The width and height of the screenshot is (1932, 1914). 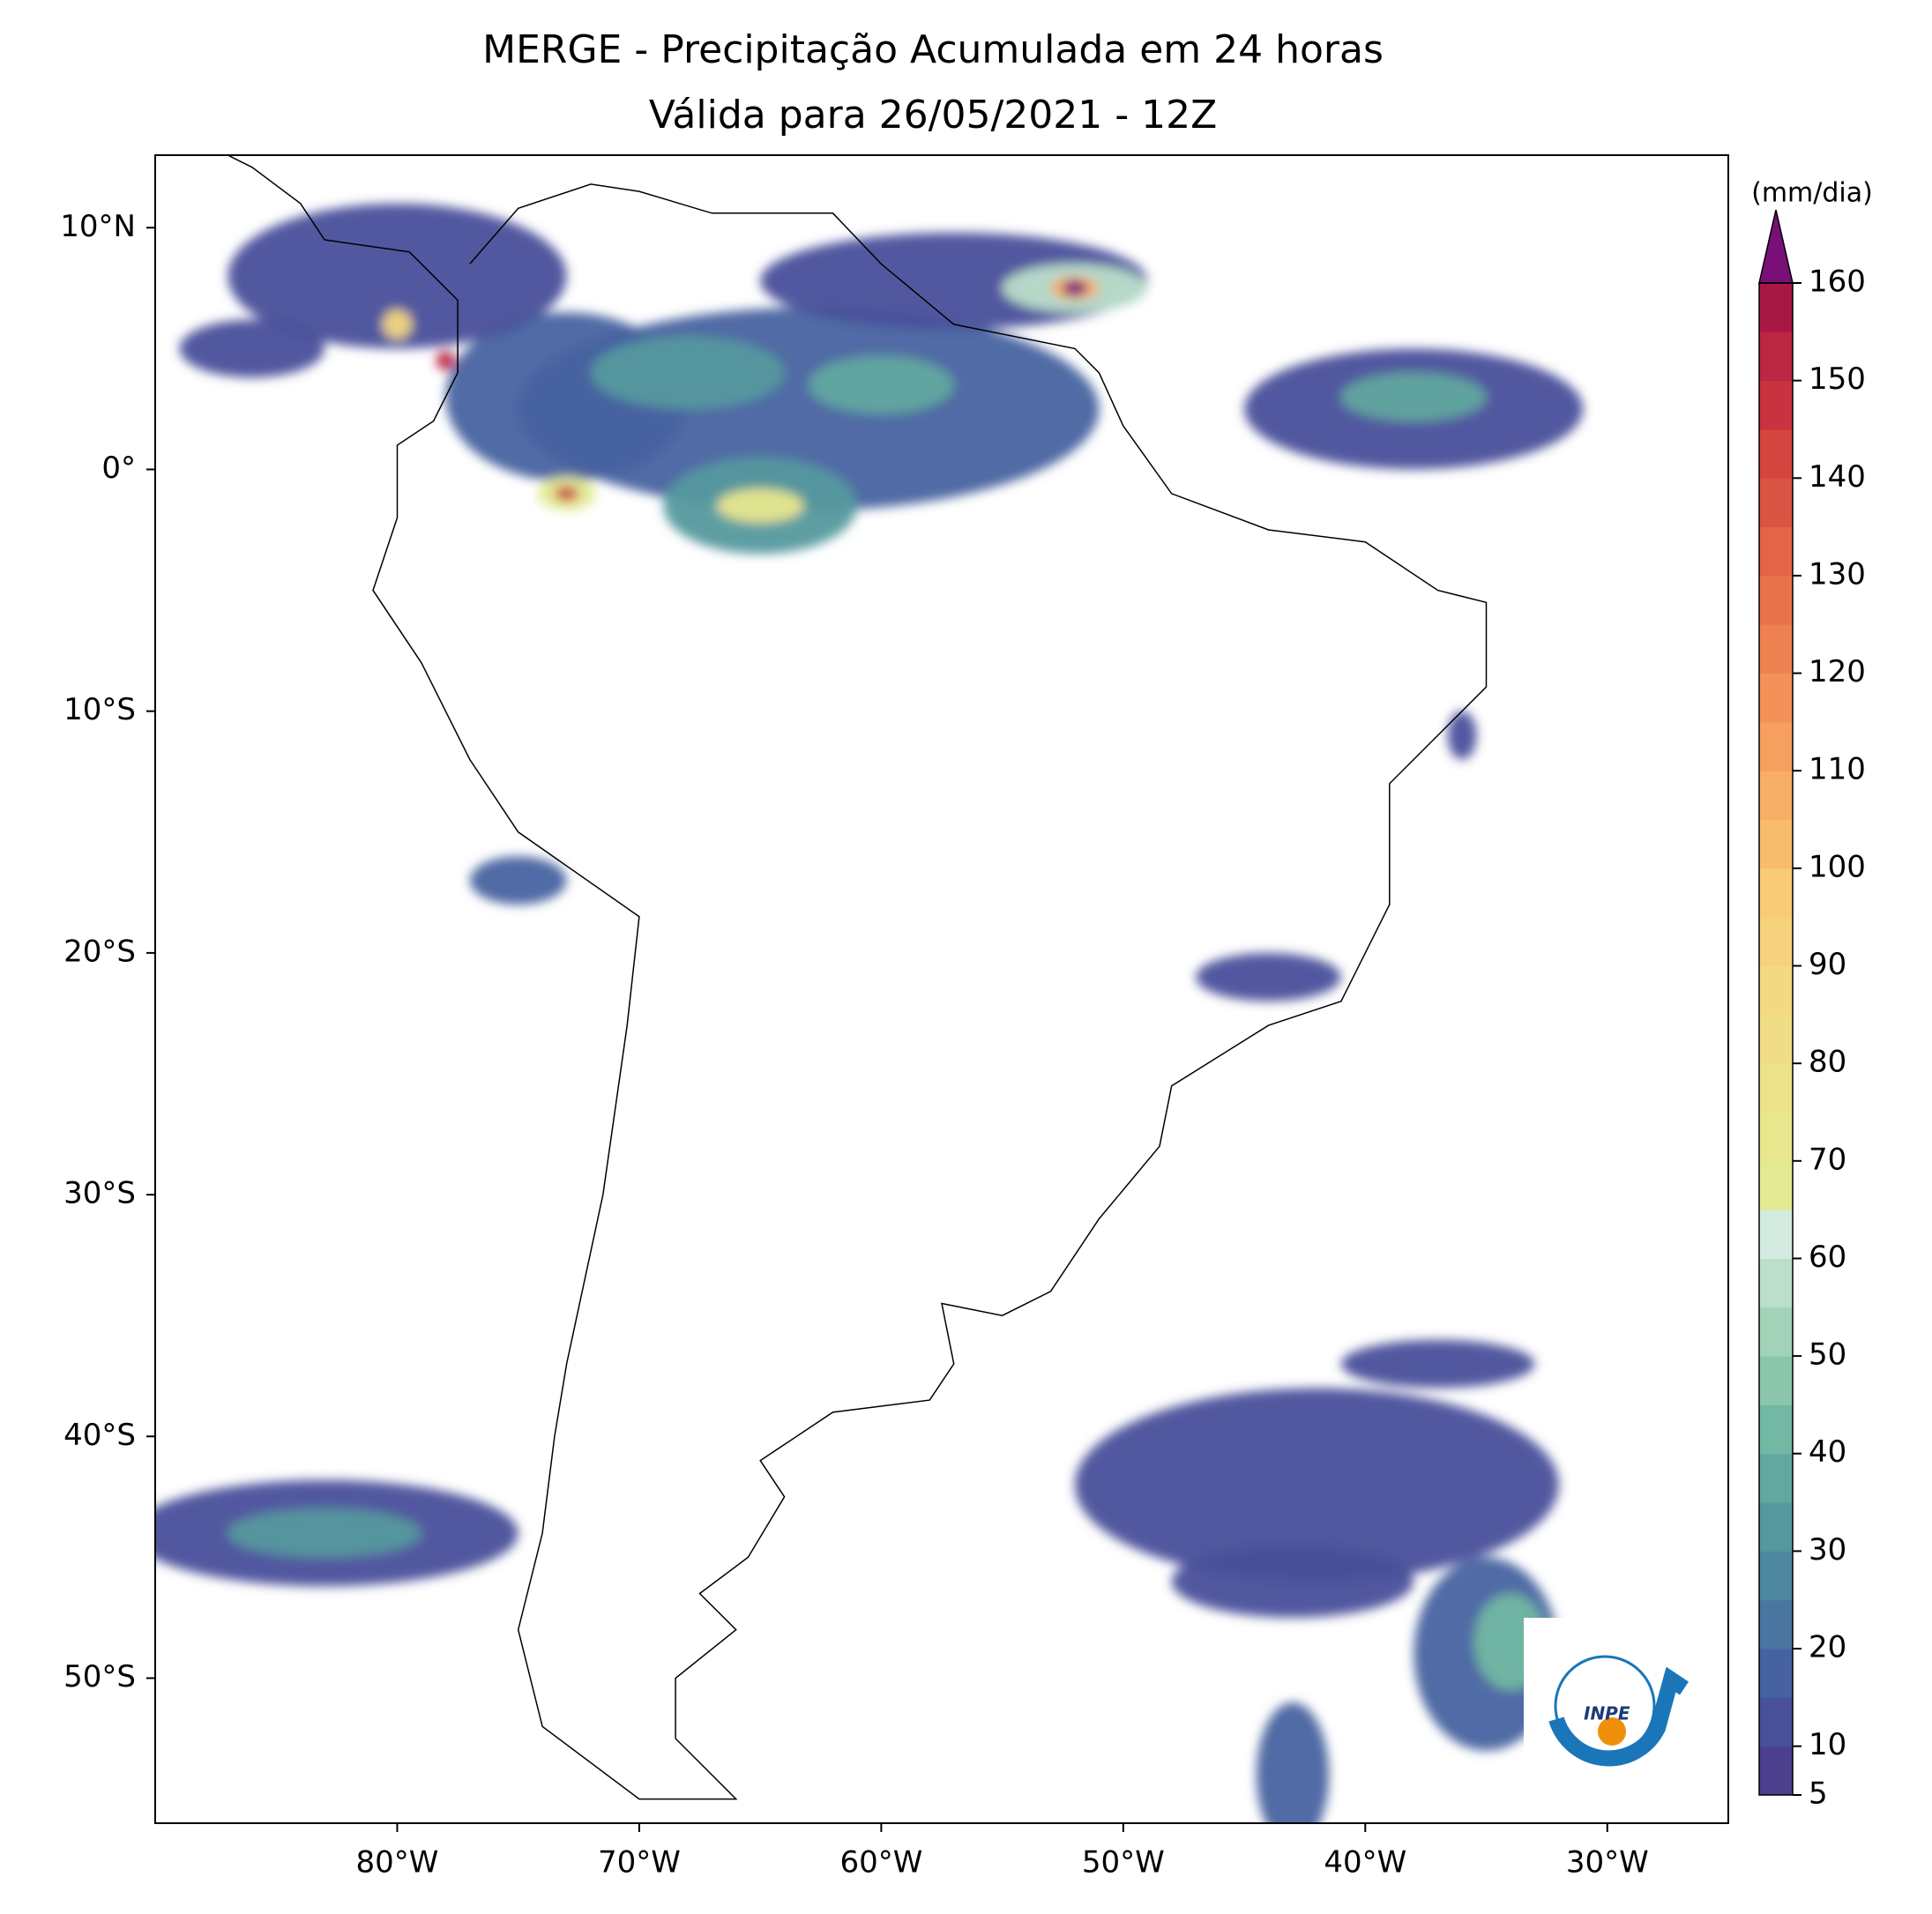 I want to click on y-tick-label: 0°, so click(x=118, y=468).